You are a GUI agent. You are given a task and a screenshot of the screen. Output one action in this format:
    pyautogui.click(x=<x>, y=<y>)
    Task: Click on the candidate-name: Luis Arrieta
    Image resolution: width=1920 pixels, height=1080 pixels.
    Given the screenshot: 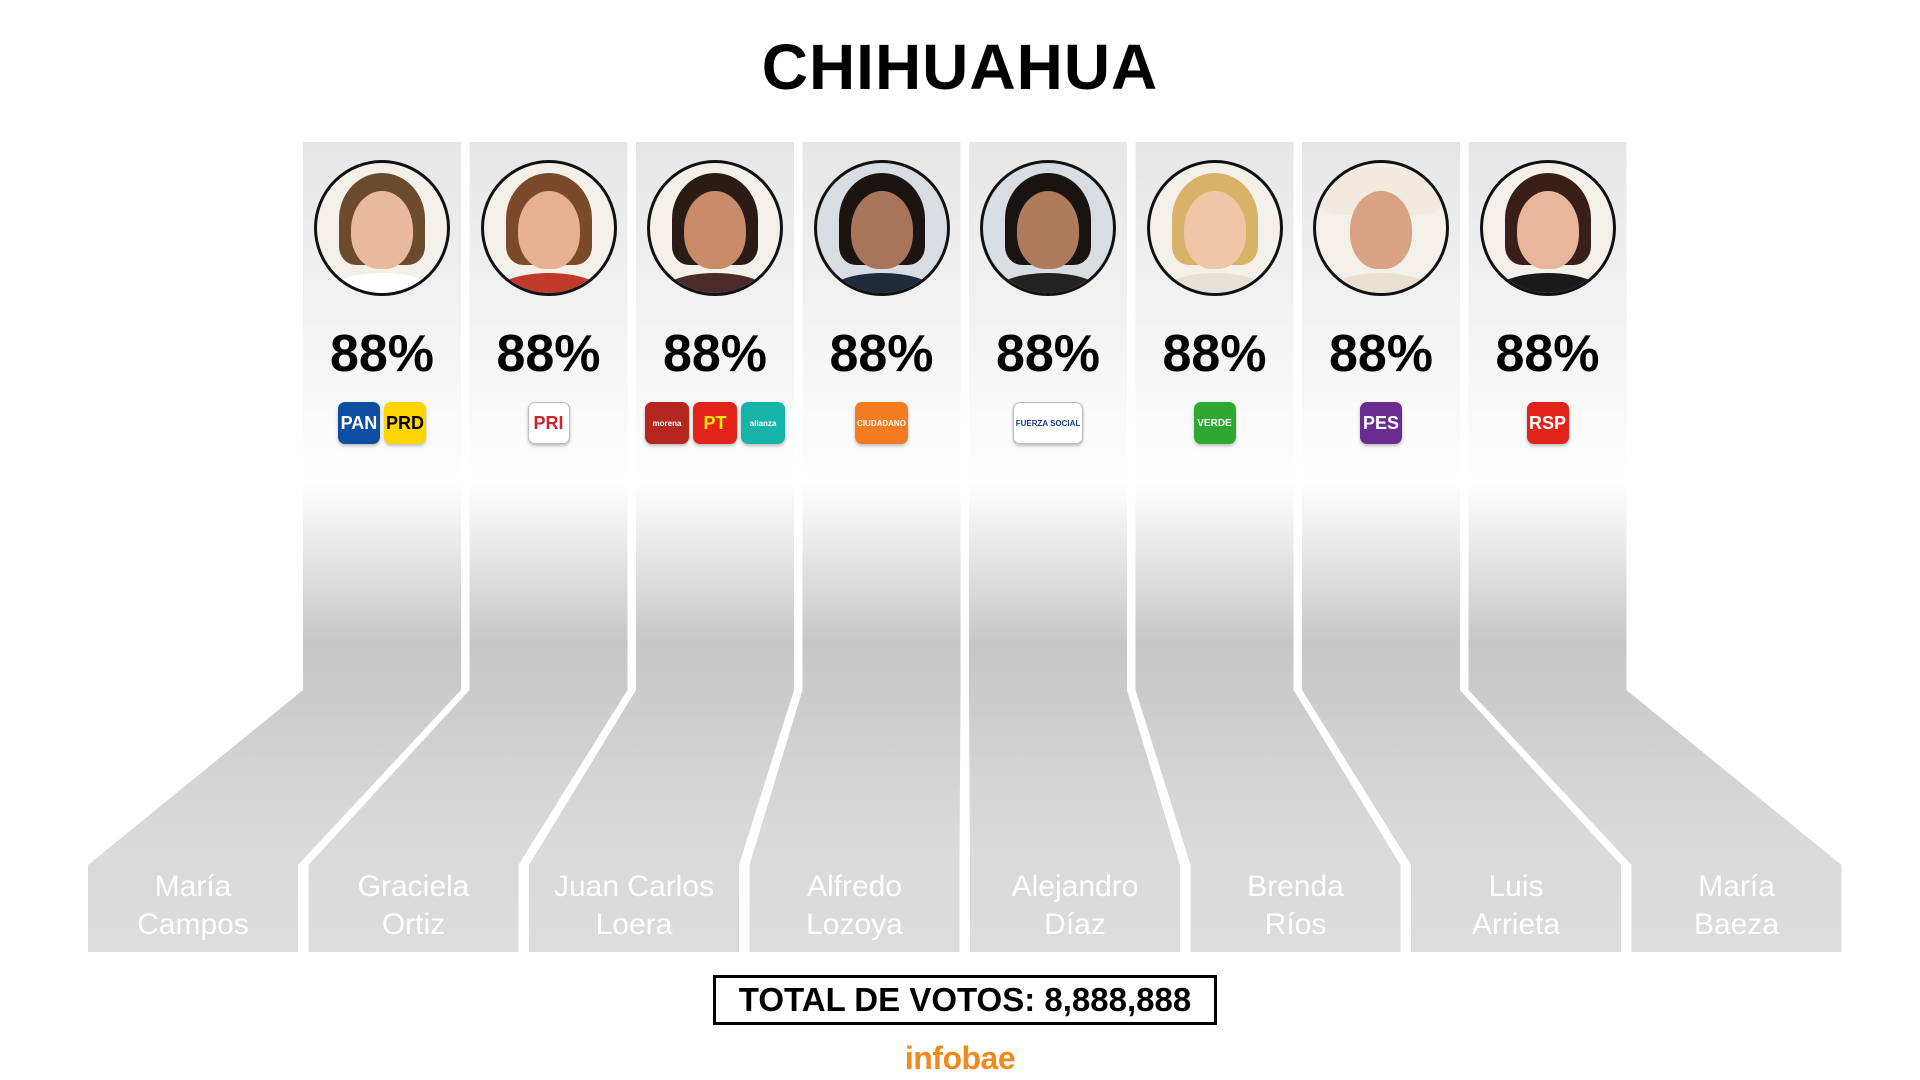 What is the action you would take?
    pyautogui.click(x=1516, y=906)
    